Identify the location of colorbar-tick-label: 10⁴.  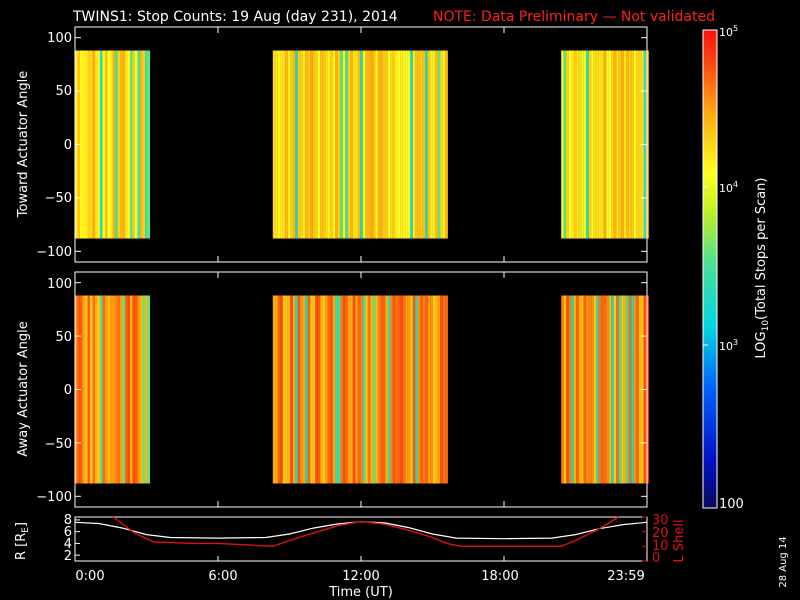
(728, 187).